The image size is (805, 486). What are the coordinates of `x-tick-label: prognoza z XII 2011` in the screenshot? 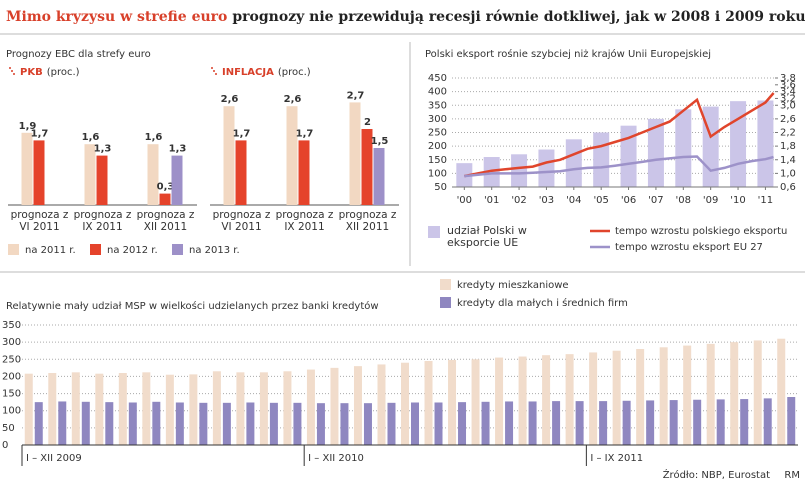 It's located at (165, 221).